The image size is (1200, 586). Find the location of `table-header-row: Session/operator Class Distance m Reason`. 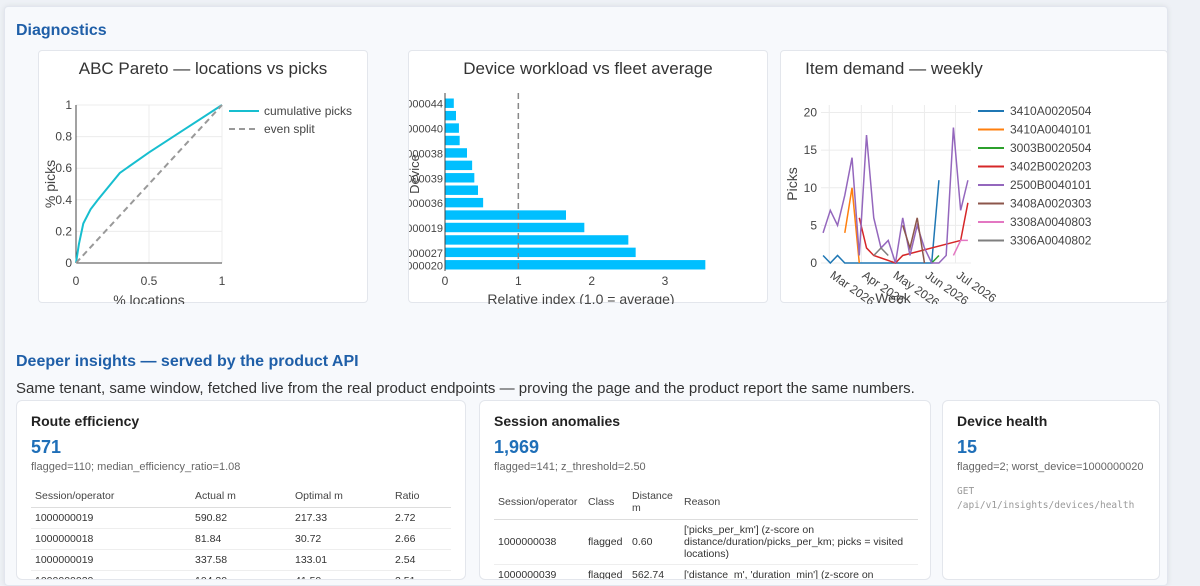

table-header-row: Session/operator Class Distance m Reason is located at coordinates (706, 502).